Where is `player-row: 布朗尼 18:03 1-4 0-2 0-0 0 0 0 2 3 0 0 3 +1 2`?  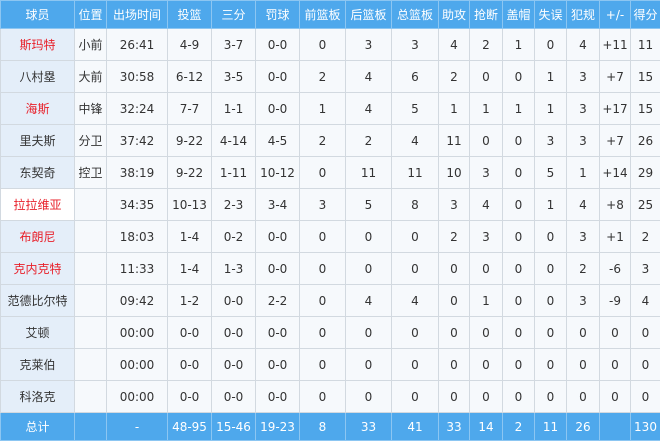
player-row: 布朗尼 18:03 1-4 0-2 0-0 0 0 0 2 3 0 0 3 +1 2 is located at coordinates (330, 236).